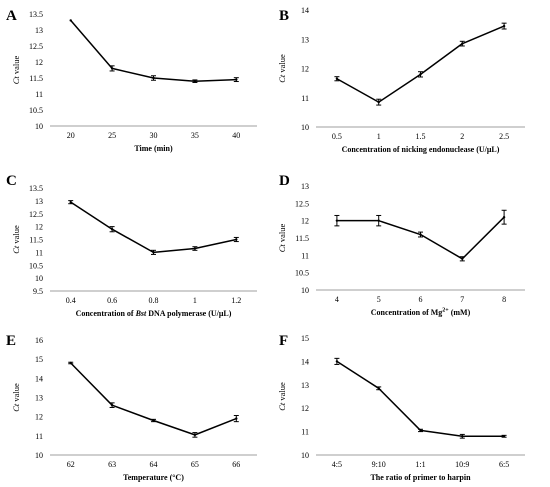  Describe the element at coordinates (236, 300) in the screenshot. I see `x-tick-label: 1.2` at that location.